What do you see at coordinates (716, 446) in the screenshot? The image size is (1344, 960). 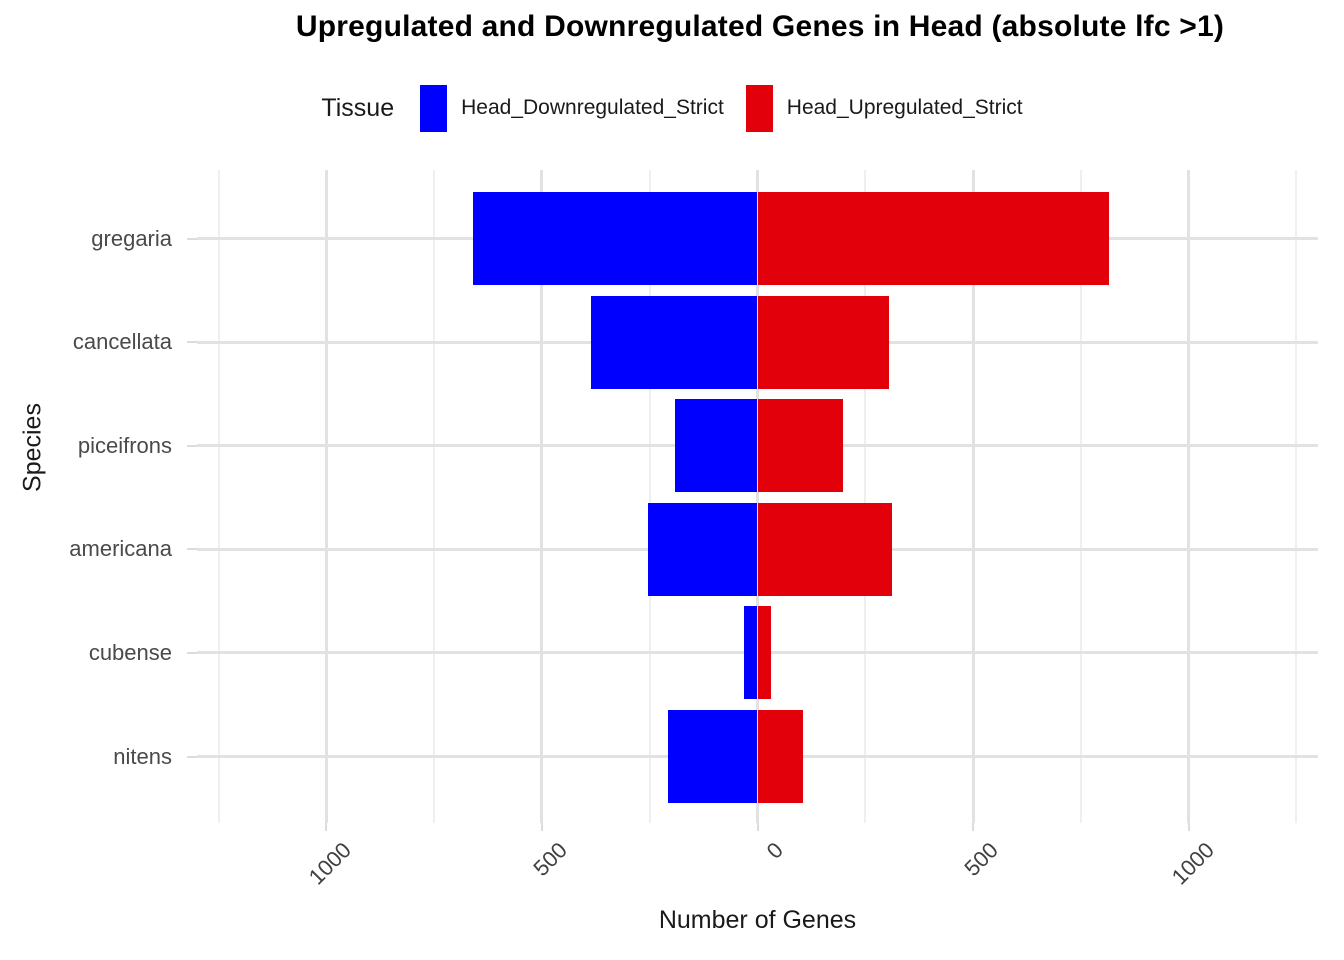 I see `bar-piceifrons-down` at bounding box center [716, 446].